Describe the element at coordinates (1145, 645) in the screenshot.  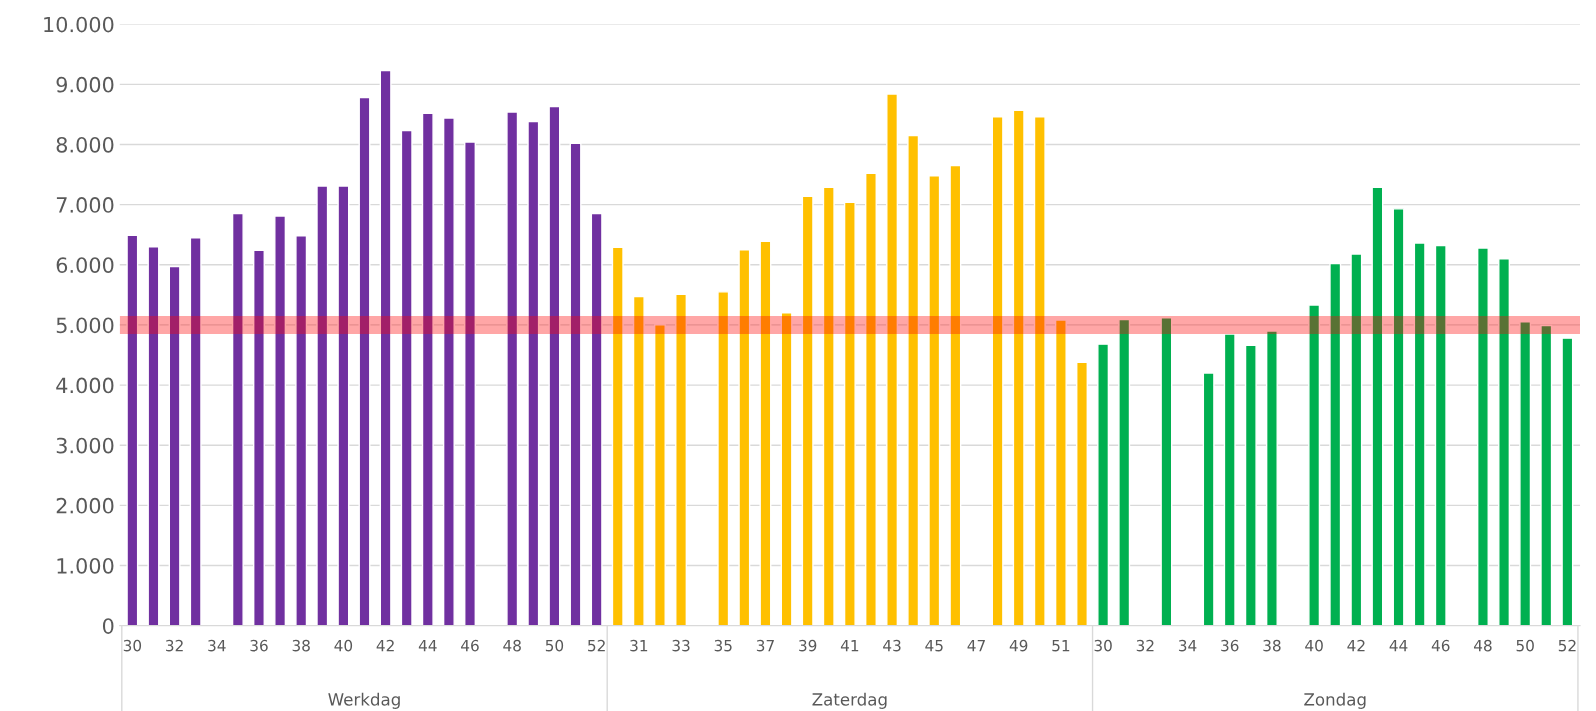
I see `x-tick-label: 32` at that location.